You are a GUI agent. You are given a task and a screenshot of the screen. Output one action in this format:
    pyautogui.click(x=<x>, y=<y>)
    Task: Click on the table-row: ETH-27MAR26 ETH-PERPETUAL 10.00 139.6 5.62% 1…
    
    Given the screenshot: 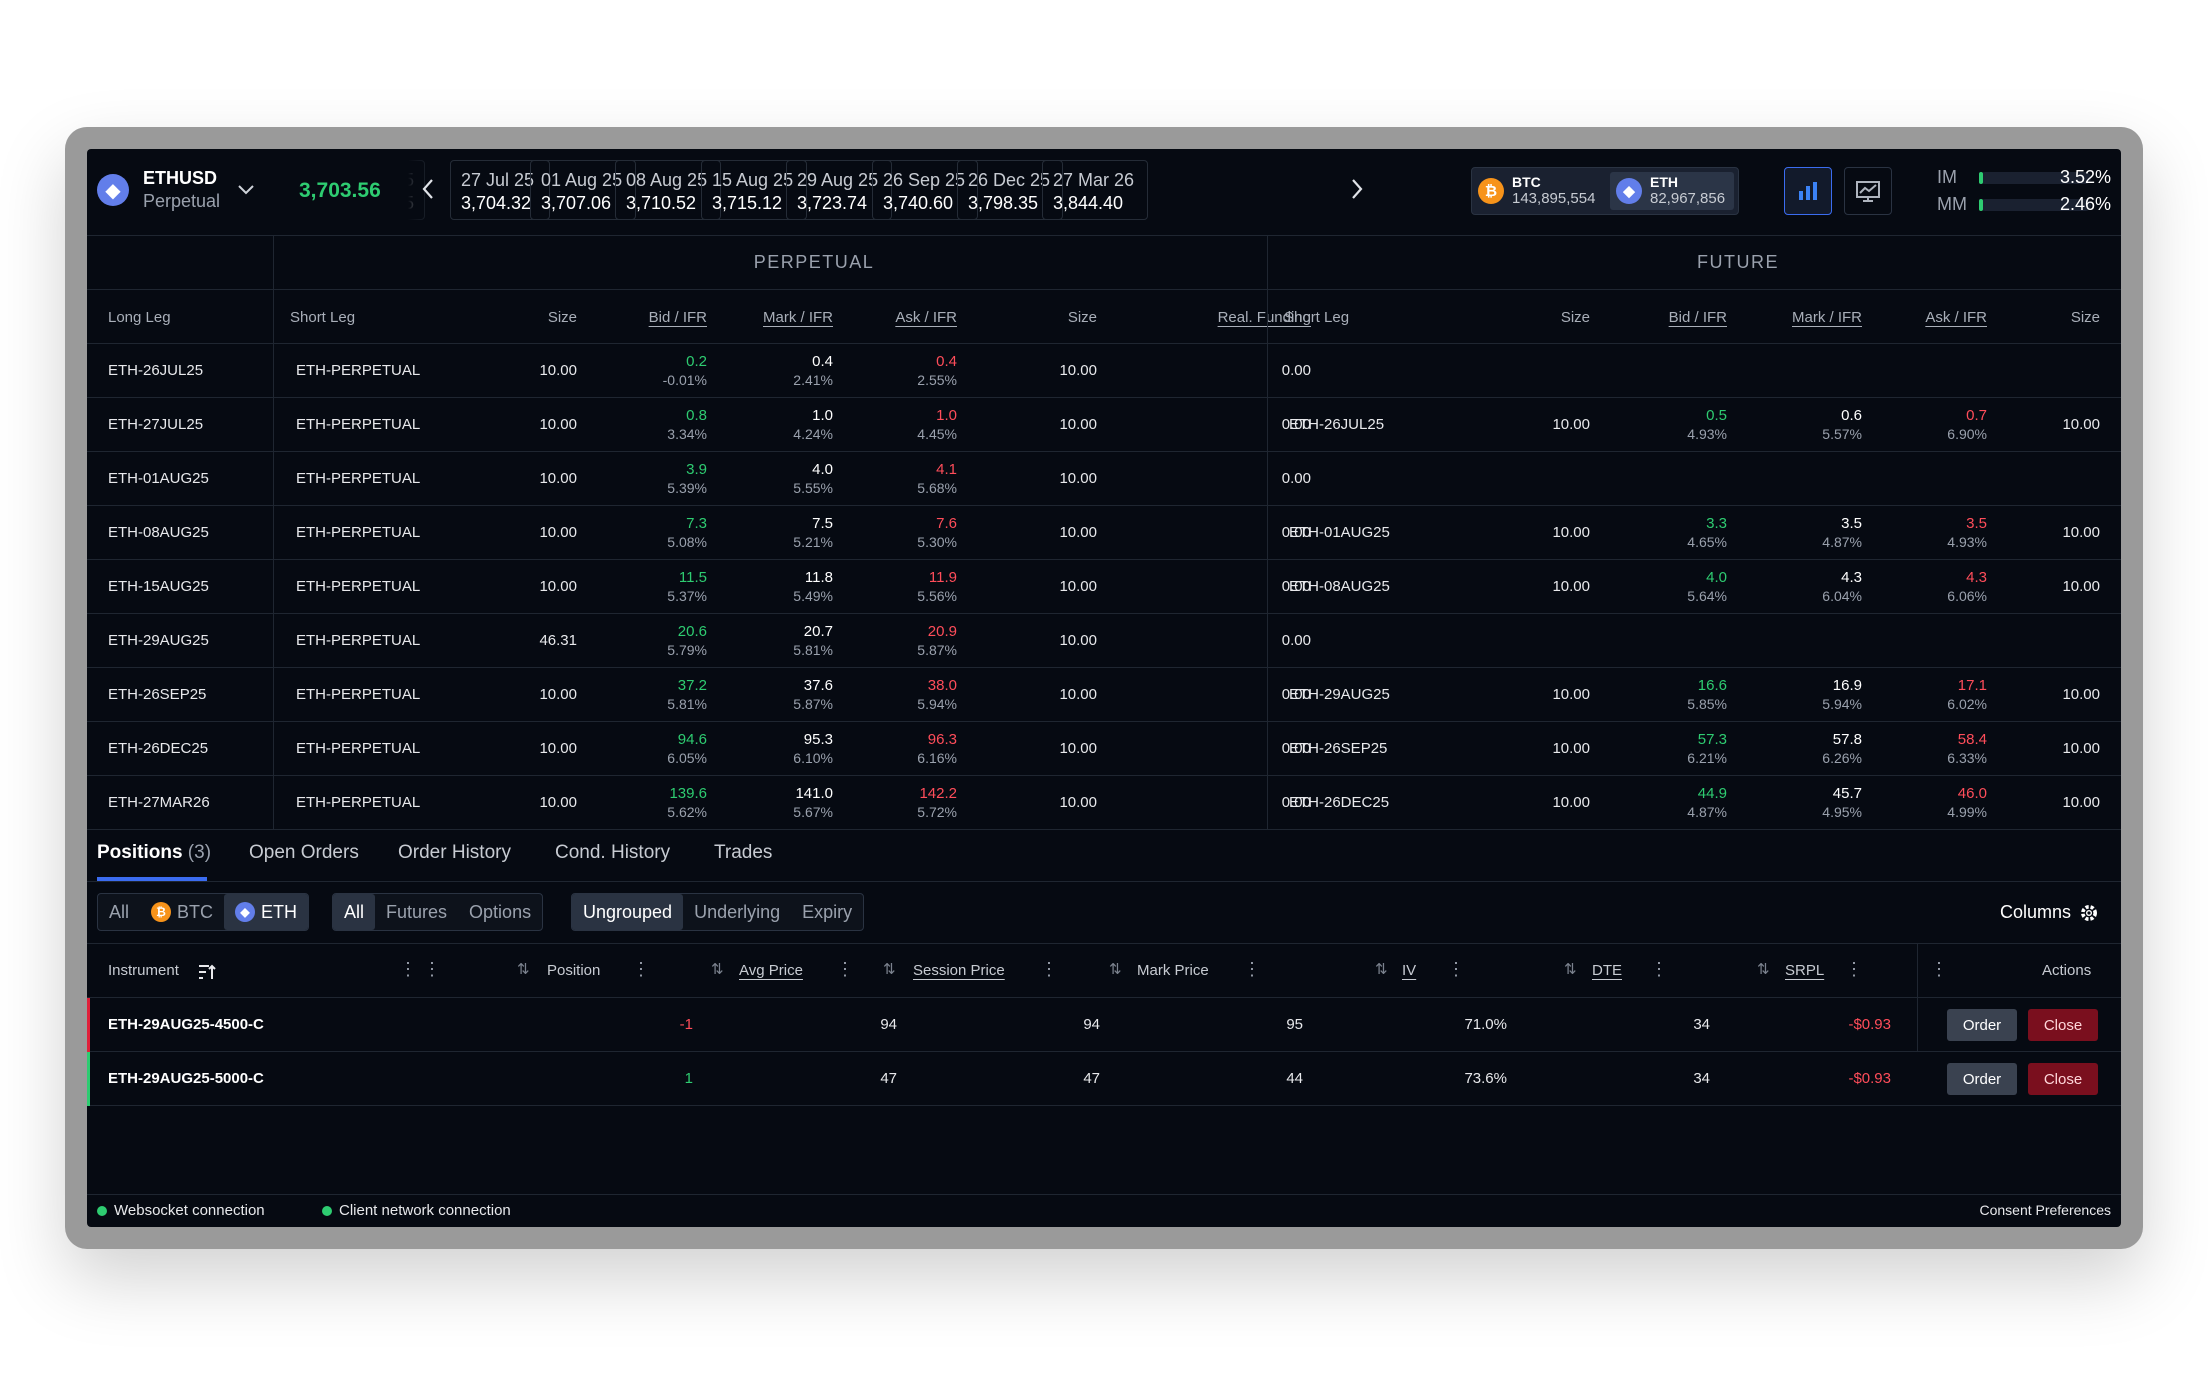 What is the action you would take?
    pyautogui.click(x=1104, y=803)
    